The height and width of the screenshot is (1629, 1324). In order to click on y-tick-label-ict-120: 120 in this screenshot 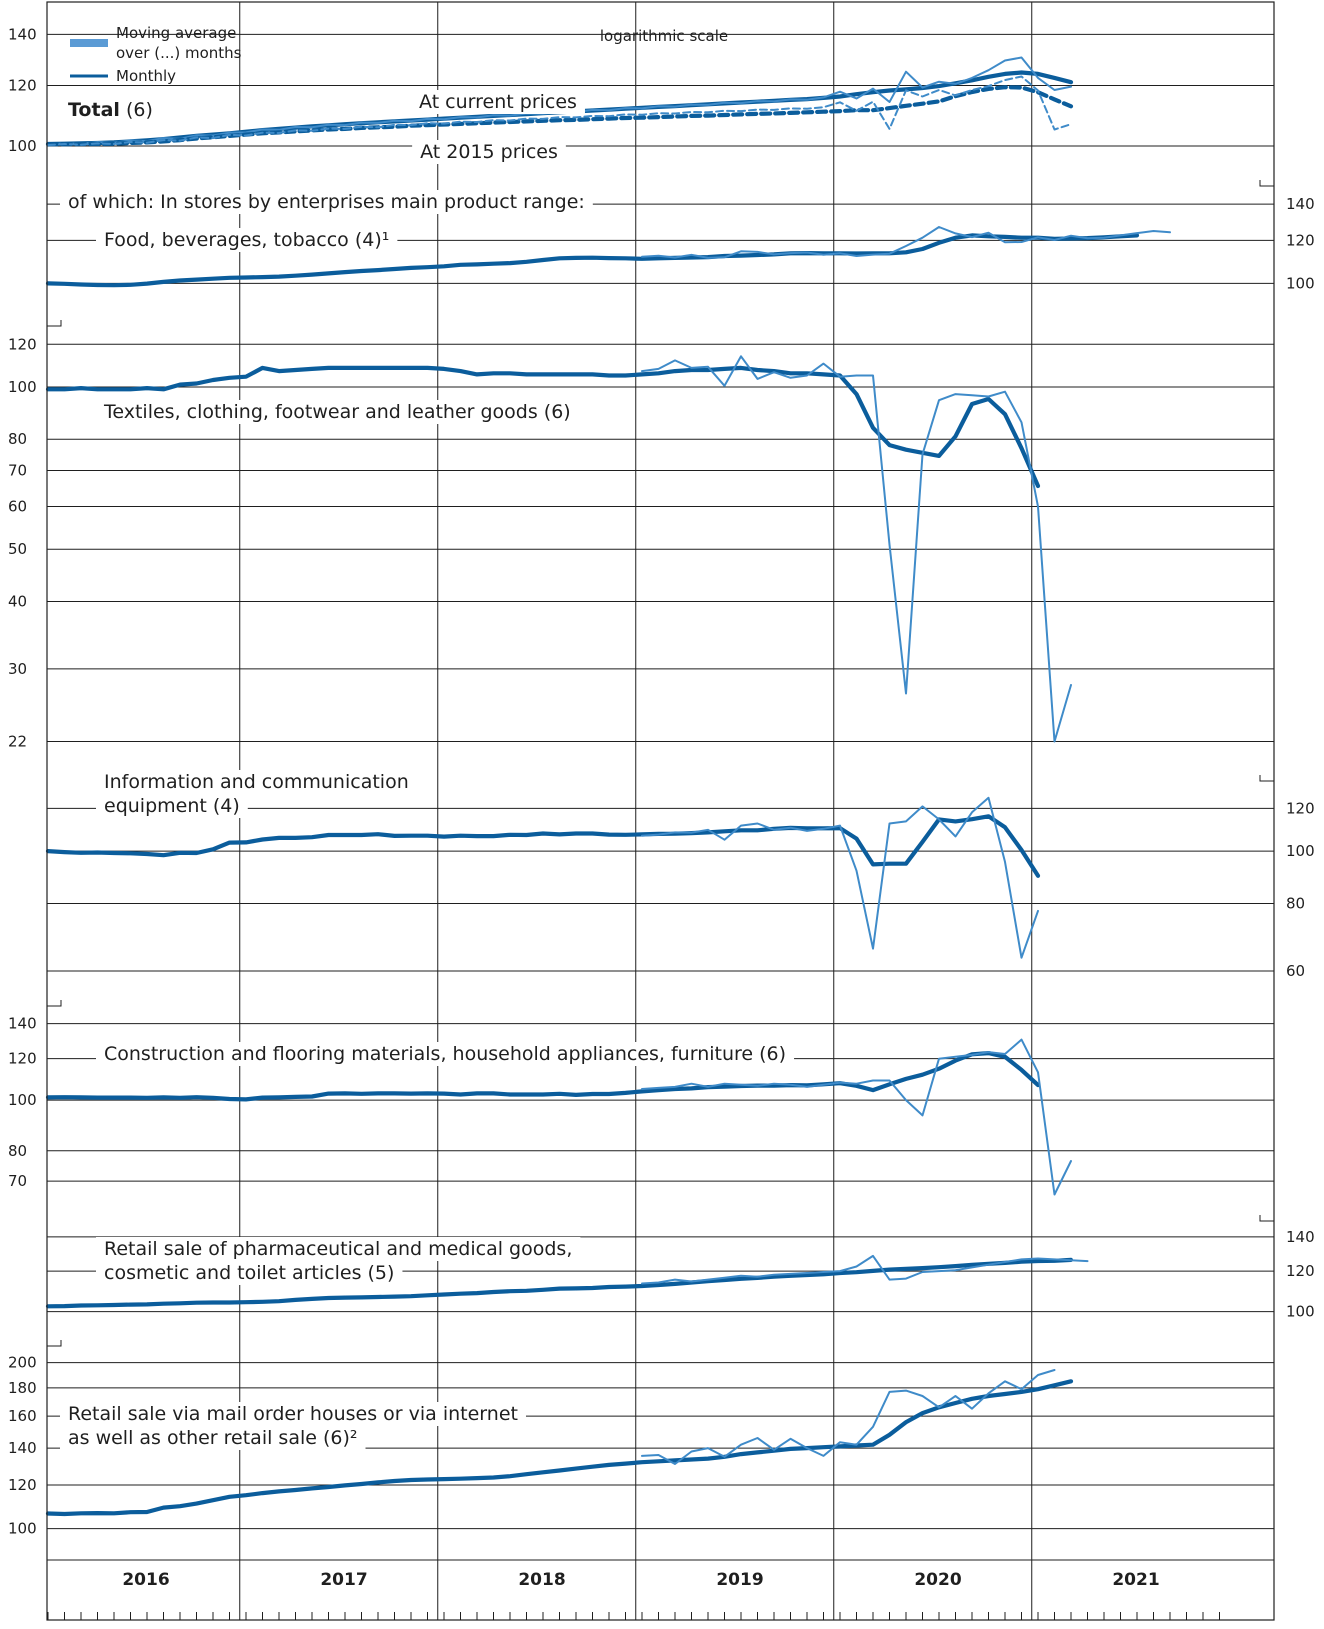, I will do `click(1300, 808)`.